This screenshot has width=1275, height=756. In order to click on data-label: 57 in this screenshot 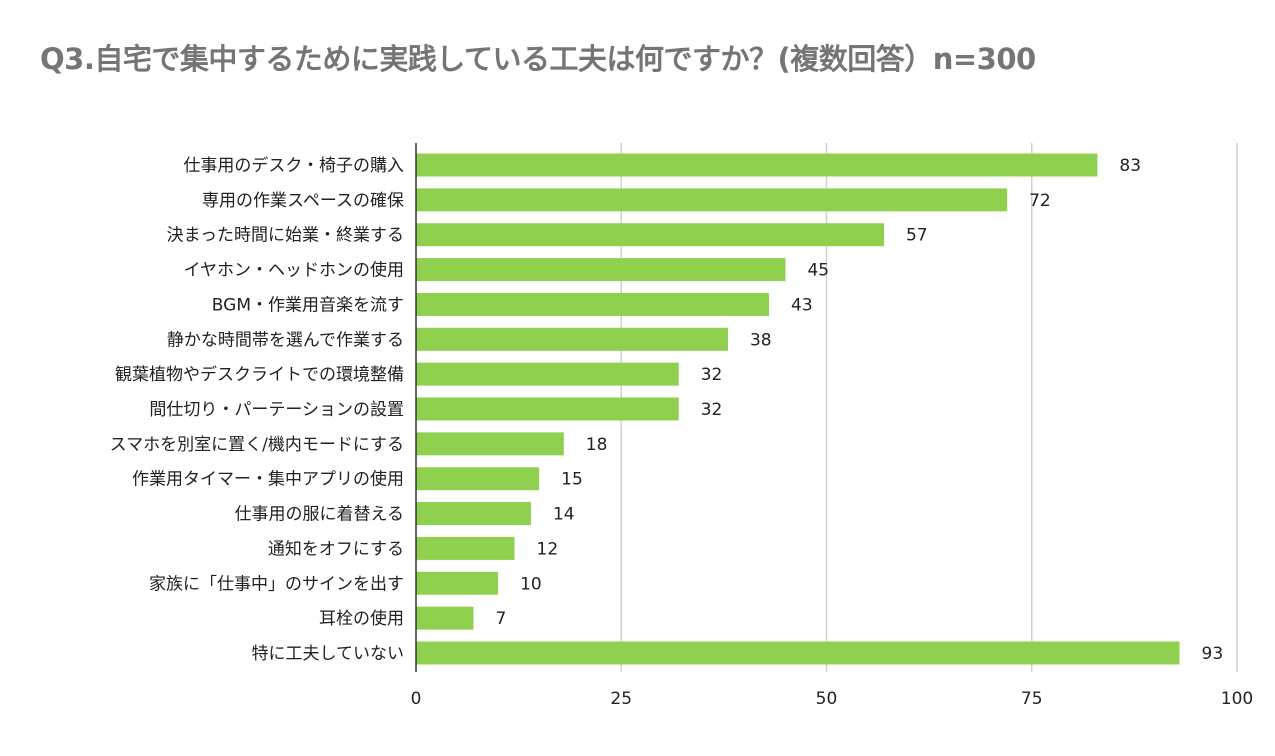, I will do `click(917, 236)`.